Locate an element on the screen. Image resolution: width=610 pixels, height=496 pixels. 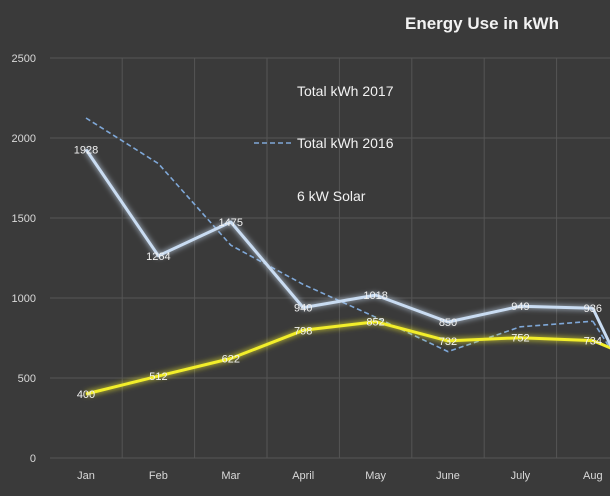
x-axis-ticks: Jan Feb Mar April May June July Aug is located at coordinates (339, 476).